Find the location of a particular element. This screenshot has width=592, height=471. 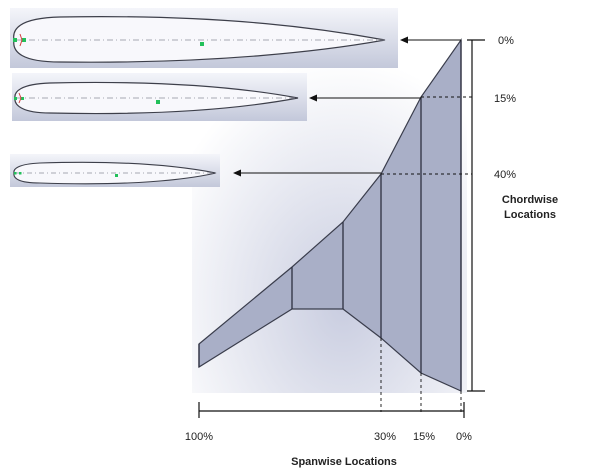

airfoil-section-root is located at coordinates (204, 38).